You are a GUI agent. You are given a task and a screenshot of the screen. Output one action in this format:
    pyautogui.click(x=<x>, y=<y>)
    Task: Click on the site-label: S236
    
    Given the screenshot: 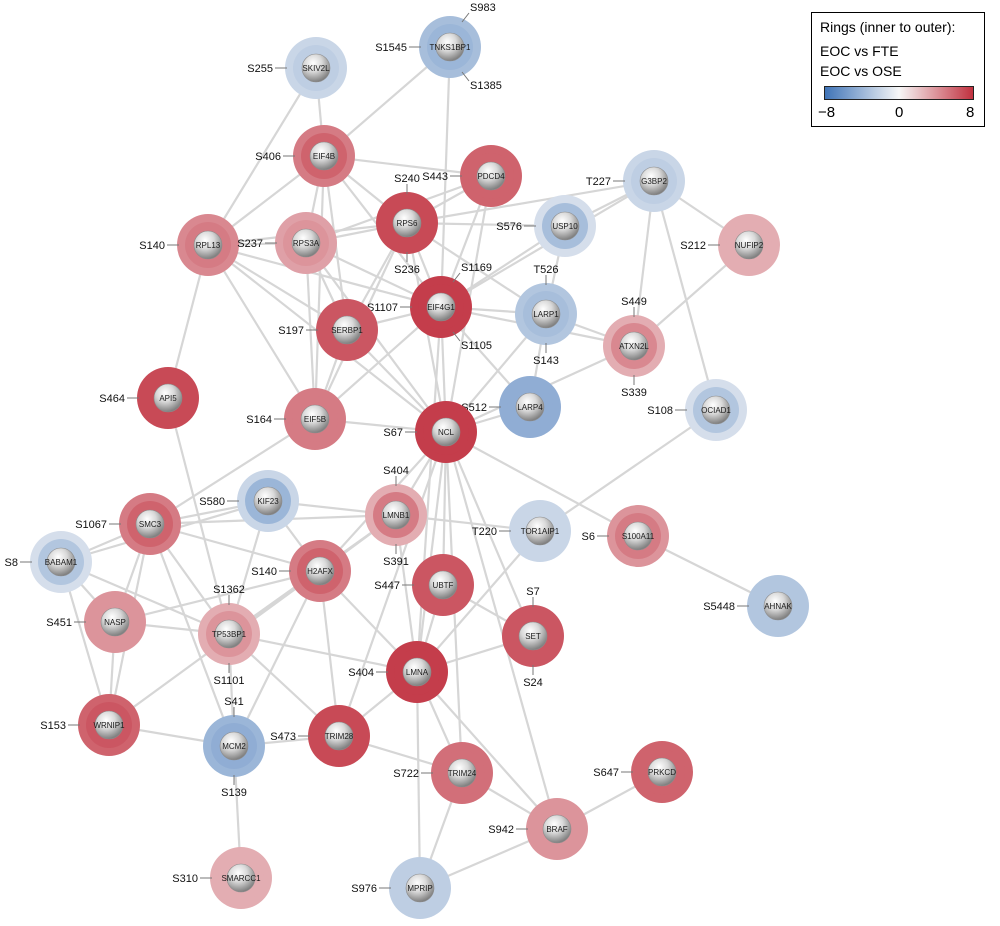 What is the action you would take?
    pyautogui.click(x=407, y=270)
    